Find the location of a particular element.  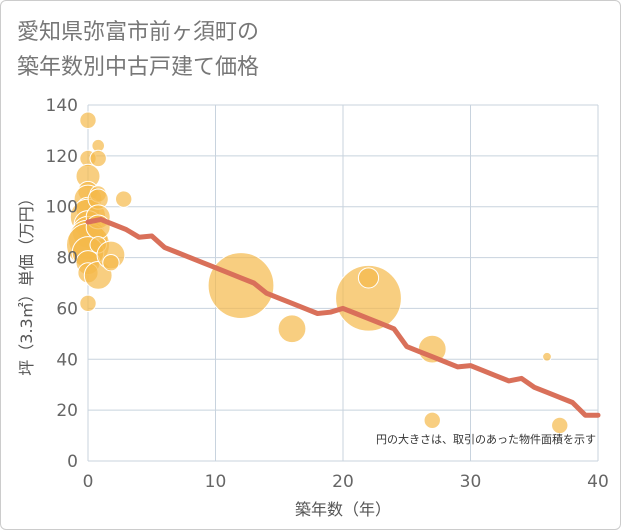

x-tick-label: 30 is located at coordinates (471, 482).